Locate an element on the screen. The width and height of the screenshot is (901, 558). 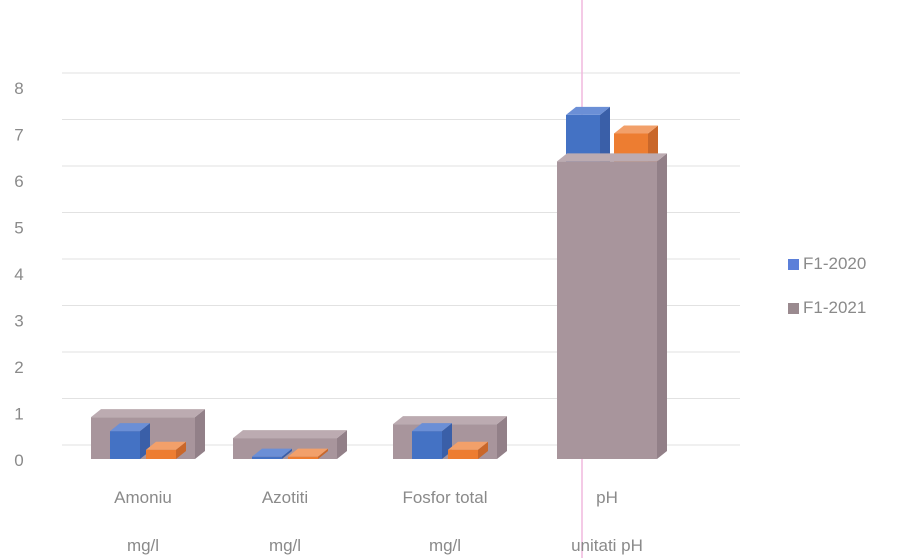
overlay-bar-ph-top is located at coordinates (612, 157).